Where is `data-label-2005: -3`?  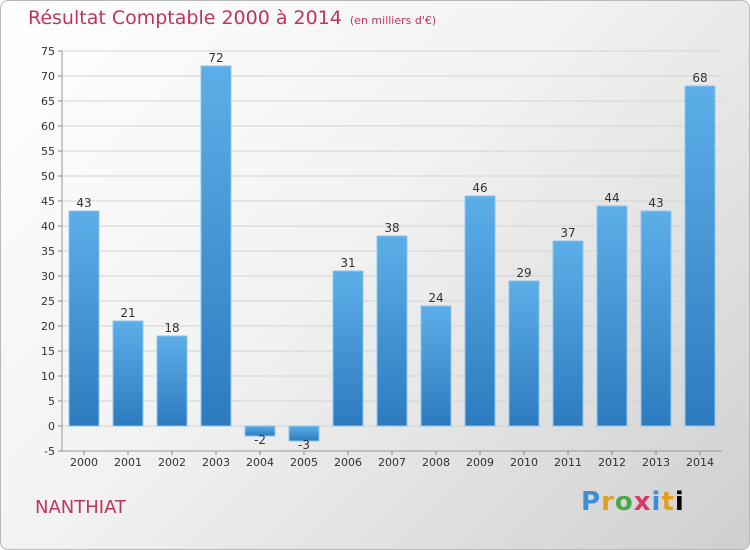 data-label-2005: -3 is located at coordinates (304, 445).